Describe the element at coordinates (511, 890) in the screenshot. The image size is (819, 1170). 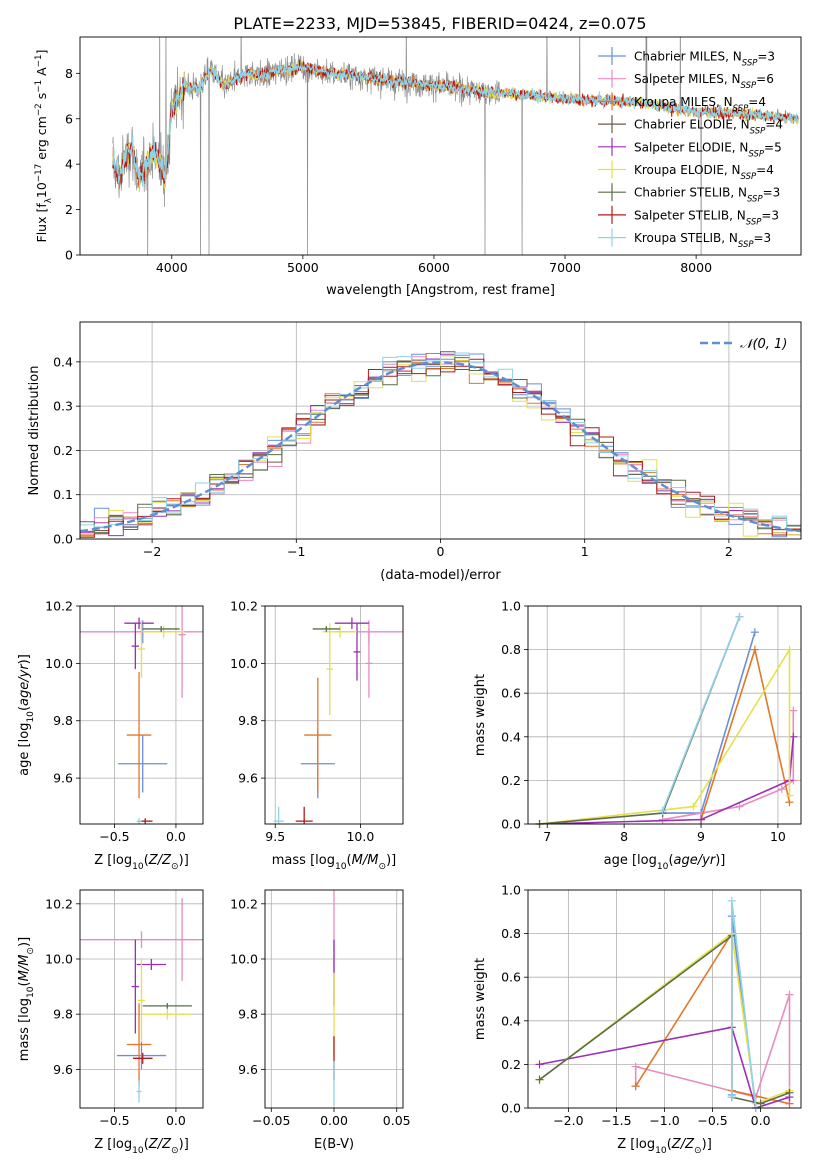
I see `weight-z-ytick-label-5: 1.0` at that location.